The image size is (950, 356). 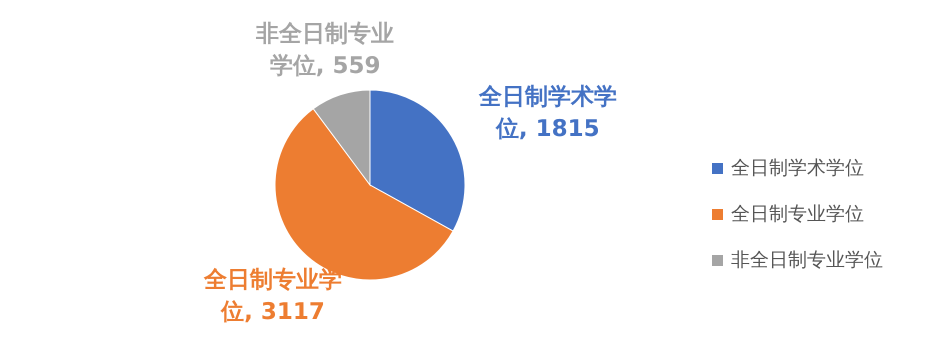 What do you see at coordinates (325, 50) in the screenshot?
I see `data-label: 非全日制专业学位, 559` at bounding box center [325, 50].